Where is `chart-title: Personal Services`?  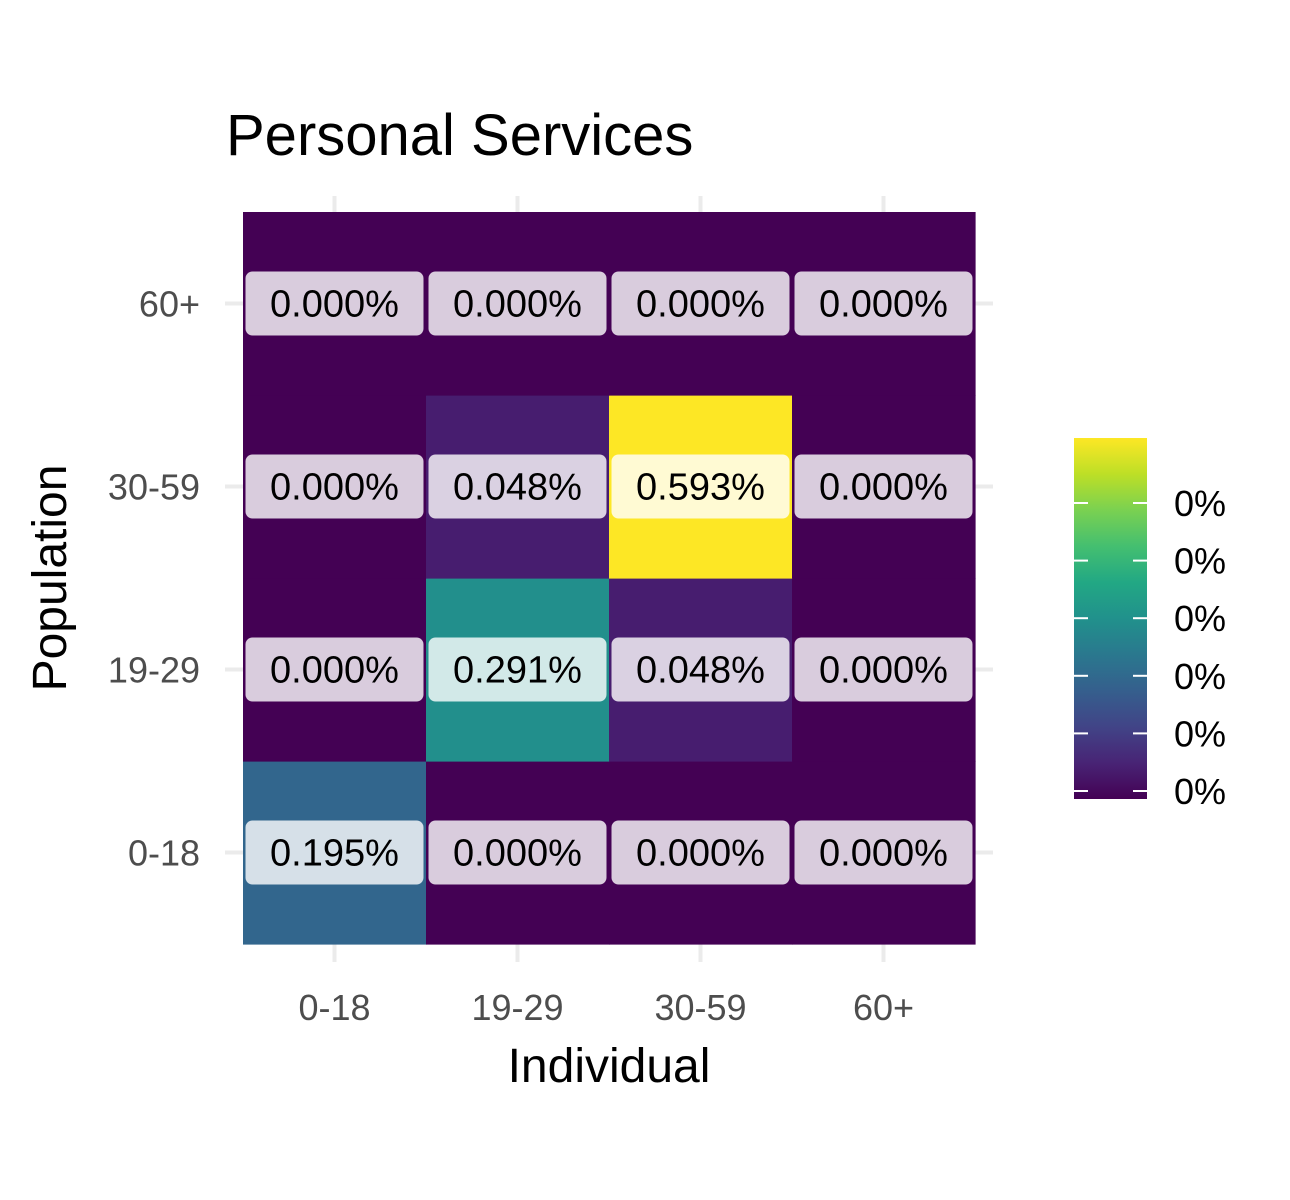 chart-title: Personal Services is located at coordinates (459, 135).